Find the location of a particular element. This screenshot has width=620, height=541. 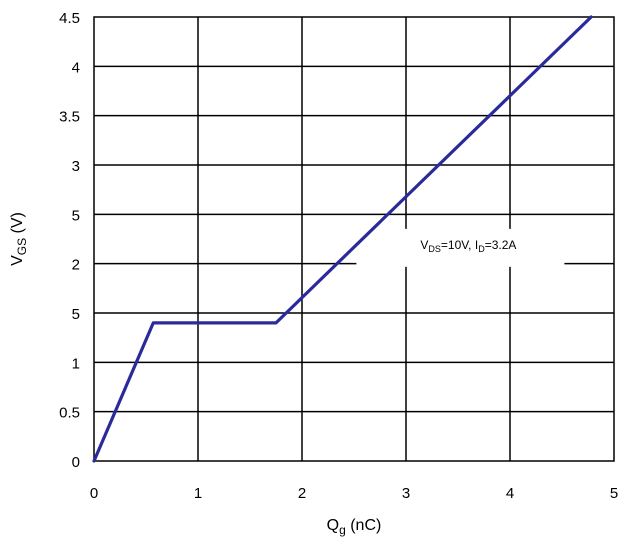

annotation-subscript: D is located at coordinates (481, 249).